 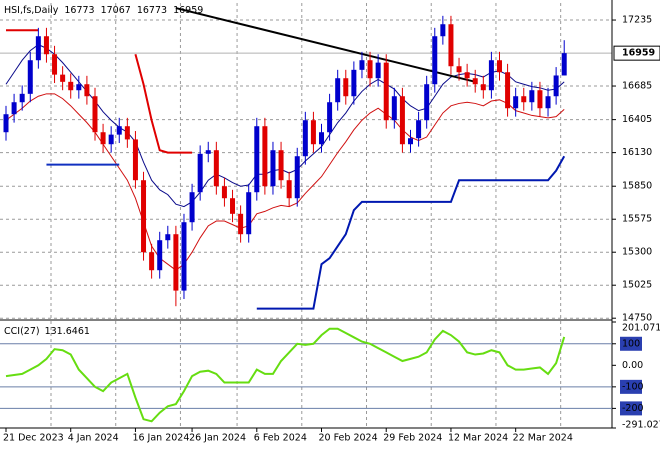 I want to click on current-price-label: 16959, so click(x=638, y=53).